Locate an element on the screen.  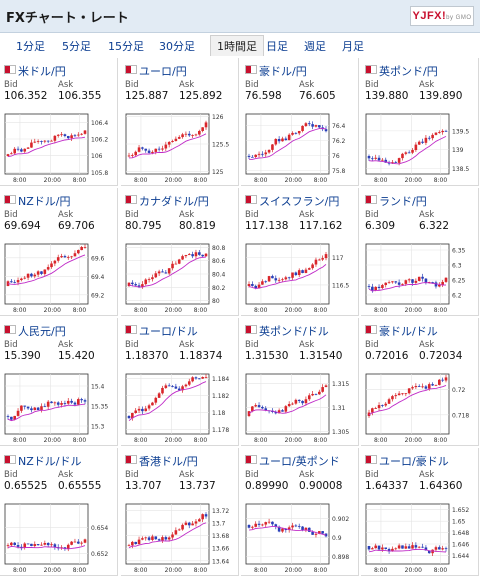
tab-7: 週足 is located at coordinates (315, 46).